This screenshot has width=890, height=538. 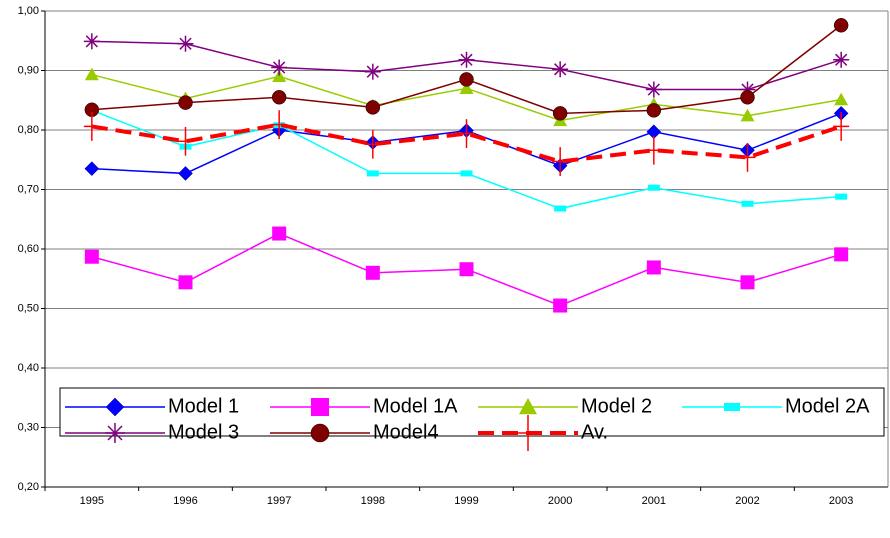 What do you see at coordinates (28, 487) in the screenshot?
I see `y-tick-label: 0,20` at bounding box center [28, 487].